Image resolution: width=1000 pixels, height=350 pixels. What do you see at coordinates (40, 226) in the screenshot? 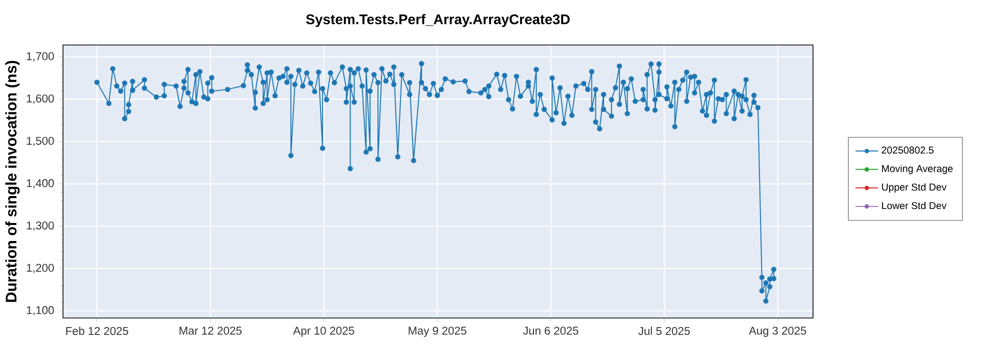
I see `y-tick-label: 1,300` at bounding box center [40, 226].